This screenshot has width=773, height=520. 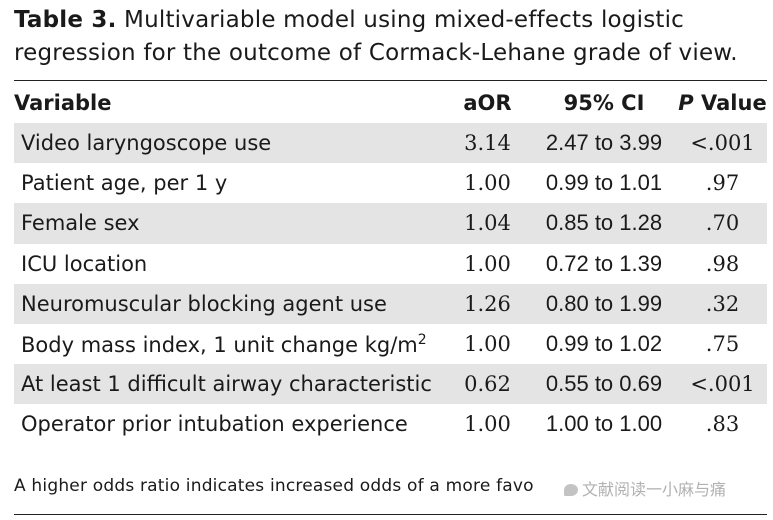 What do you see at coordinates (422, 339) in the screenshot?
I see `superscript-two: 2` at bounding box center [422, 339].